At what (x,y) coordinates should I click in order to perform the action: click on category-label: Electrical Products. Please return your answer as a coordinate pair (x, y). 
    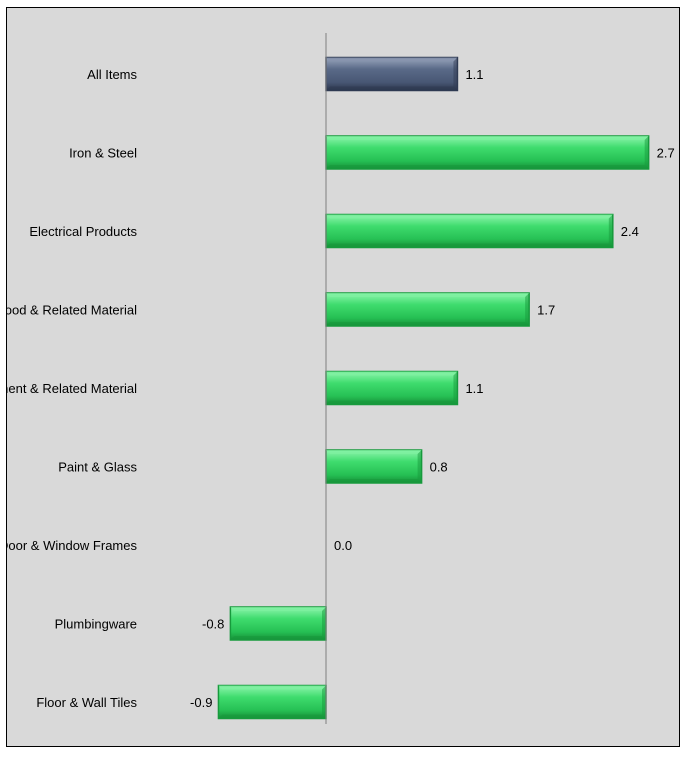
    Looking at the image, I should click on (83, 231).